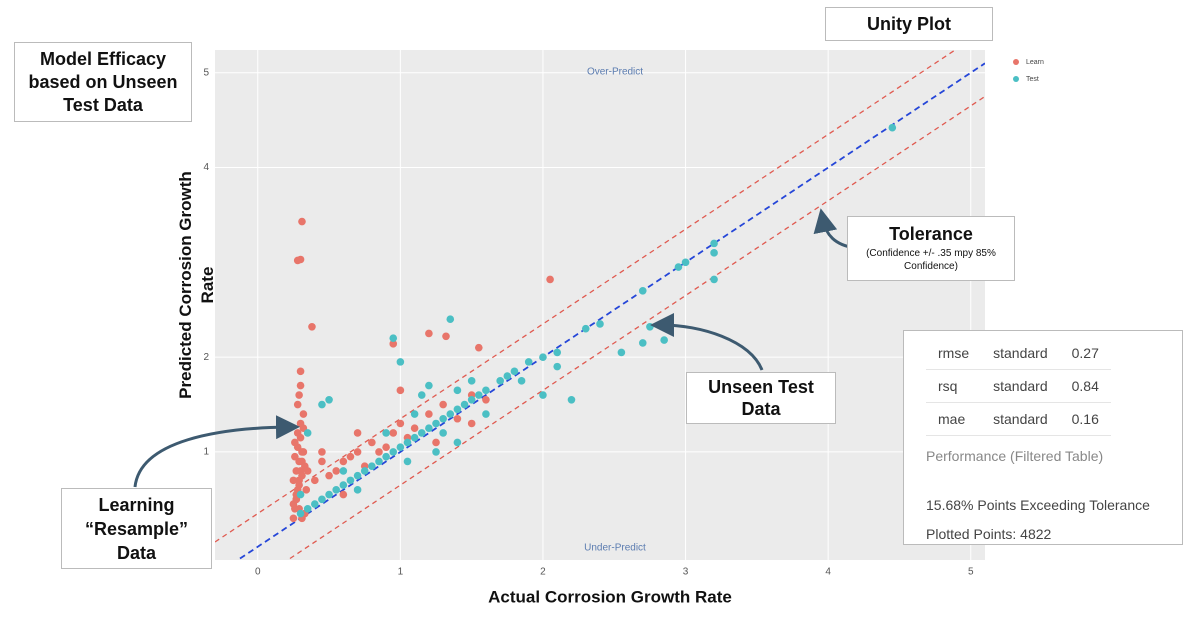 The image size is (1200, 623). What do you see at coordinates (1018, 419) in the screenshot?
I see `metrics-row: mae standard 0.16` at bounding box center [1018, 419].